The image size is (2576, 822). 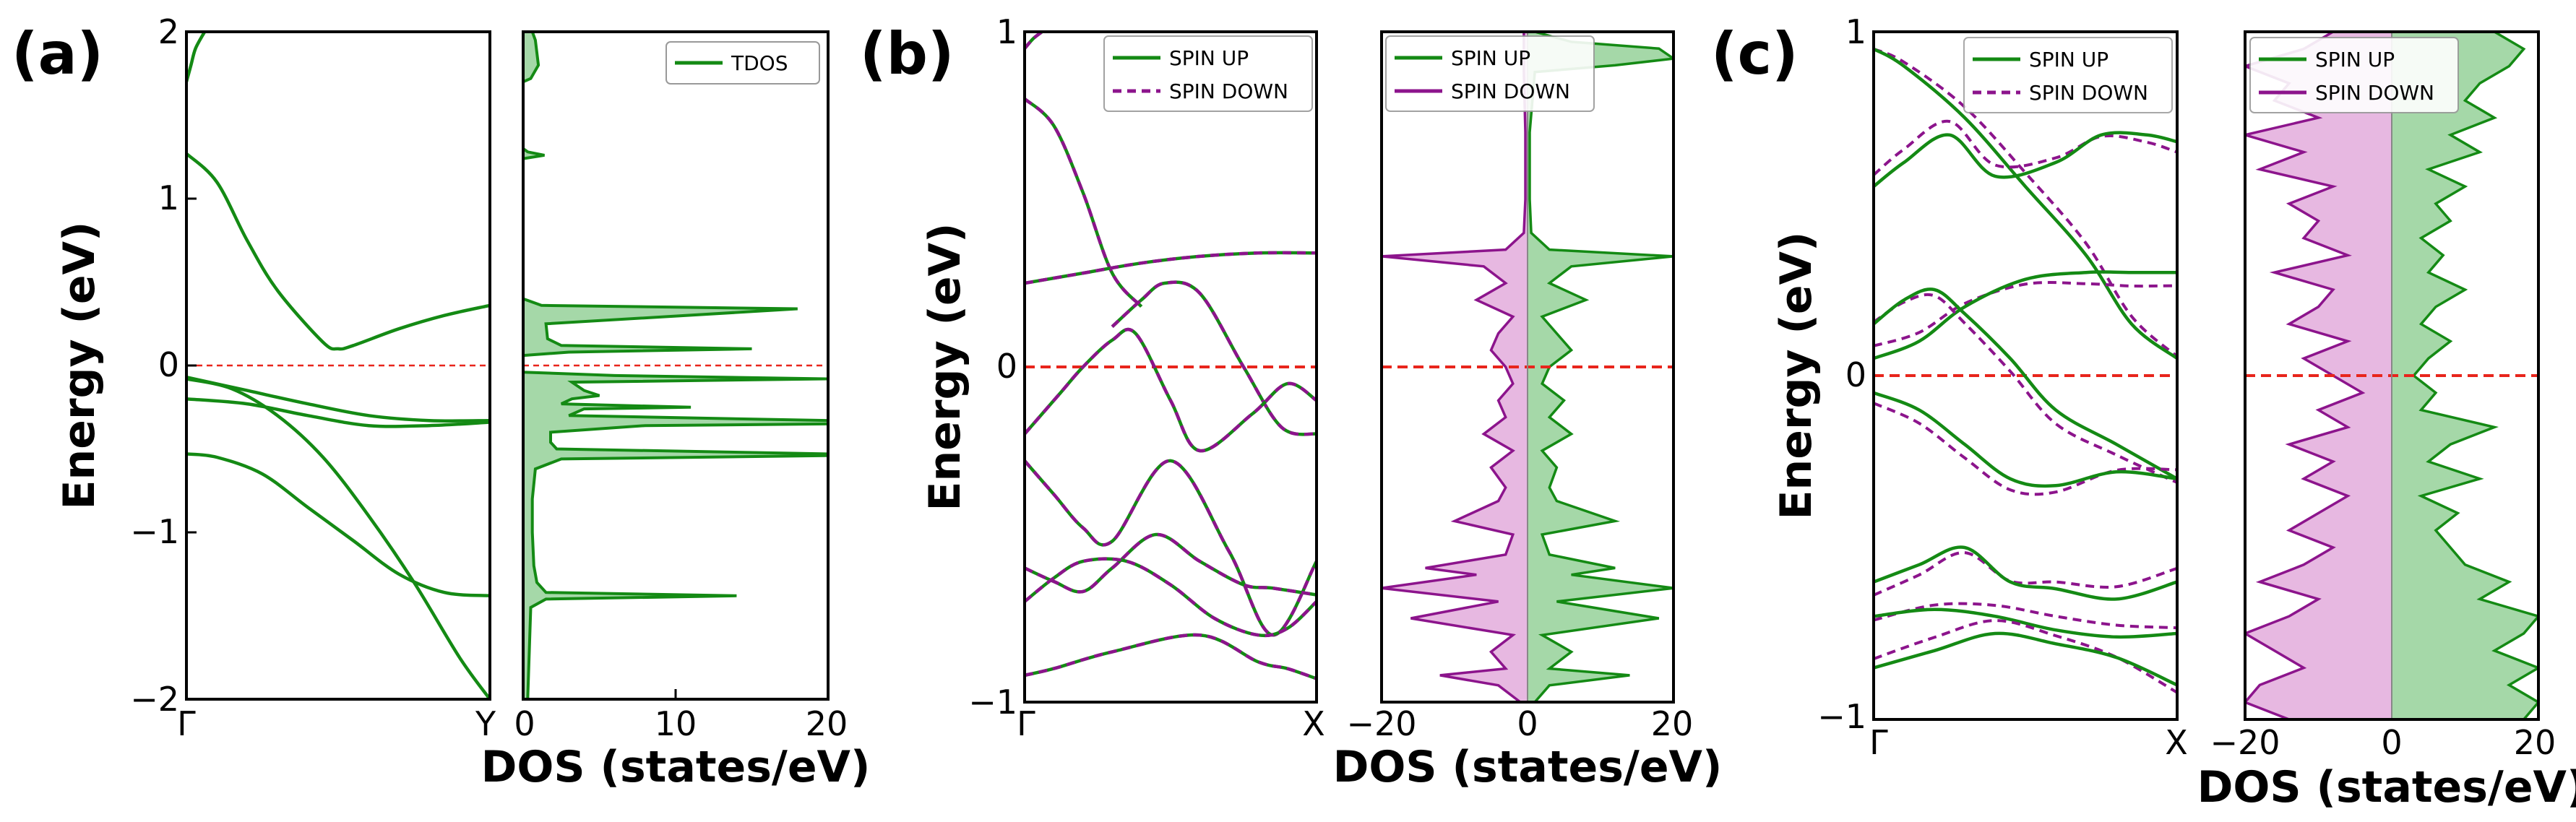 I want to click on panel-label-c: (c), so click(x=1755, y=54).